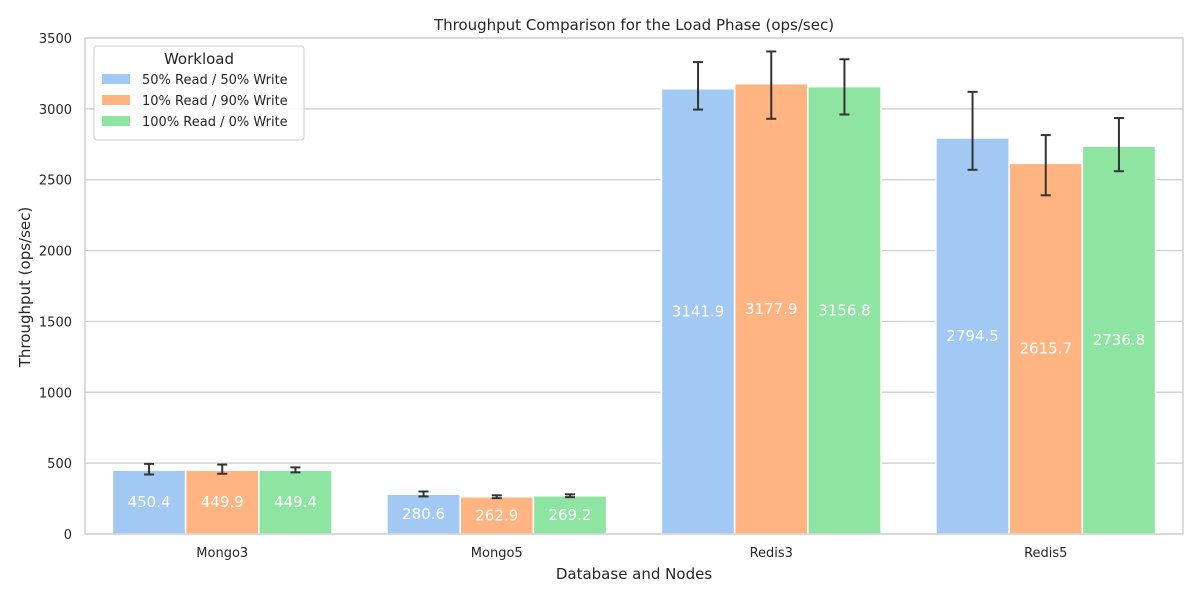  Describe the element at coordinates (222, 502) in the screenshot. I see `bar-value-label: 449.9` at that location.